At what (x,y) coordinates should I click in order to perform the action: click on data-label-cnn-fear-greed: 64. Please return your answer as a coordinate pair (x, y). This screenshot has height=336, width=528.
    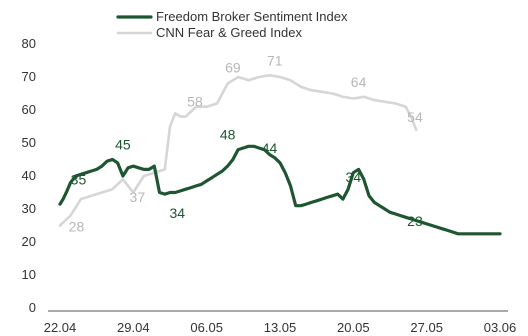
    Looking at the image, I should click on (359, 82).